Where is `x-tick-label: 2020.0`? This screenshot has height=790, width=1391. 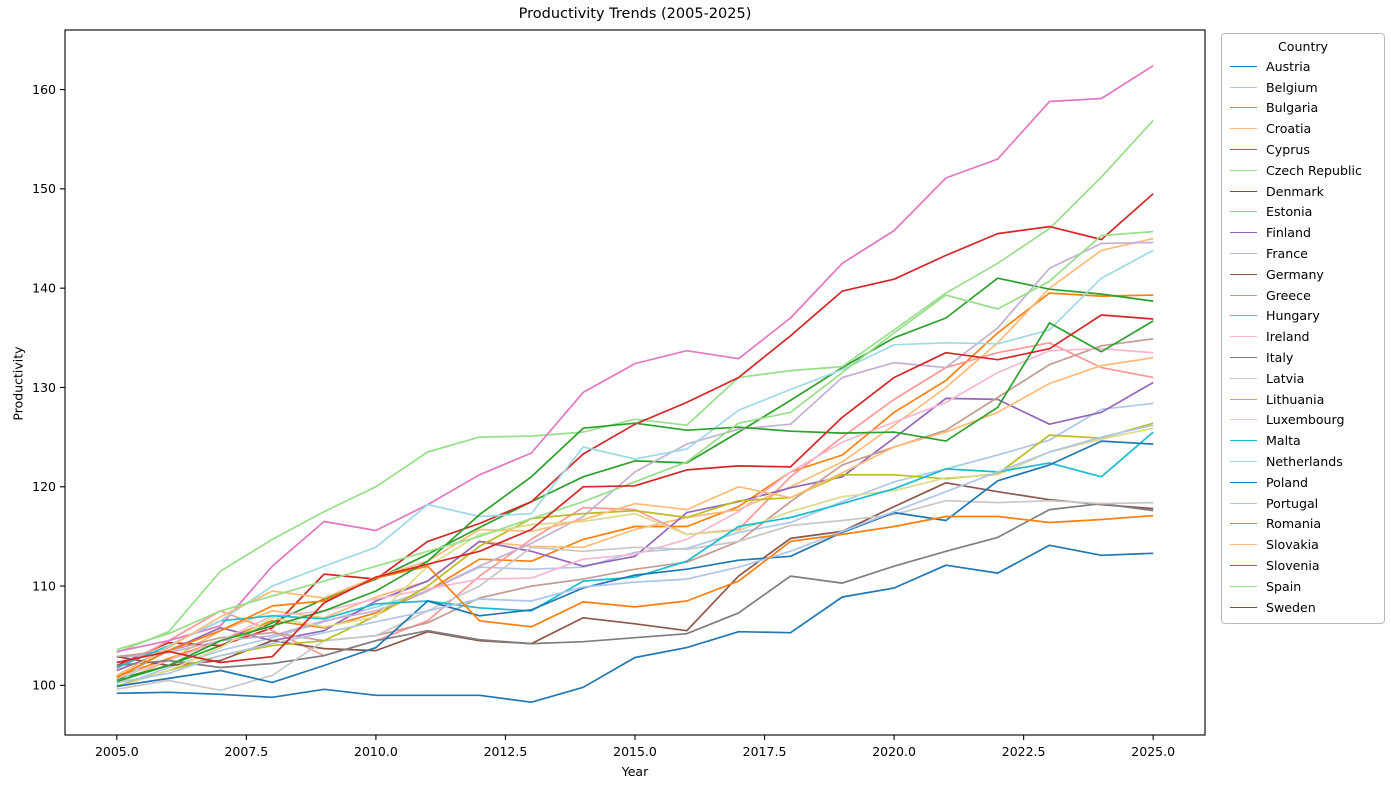
x-tick-label: 2020.0 is located at coordinates (894, 751).